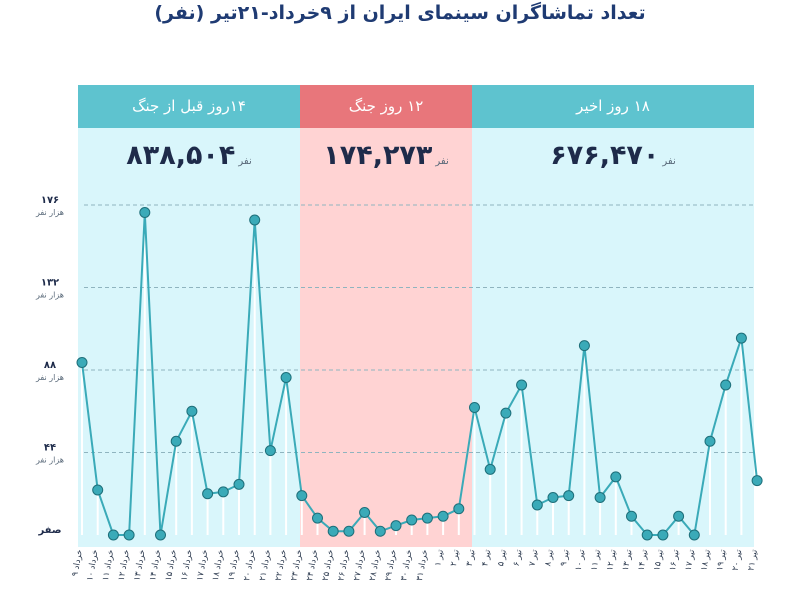 This screenshot has width=800, height=613. Describe the element at coordinates (202, 565) in the screenshot. I see `x-tick-label: ۱۷ خرداد` at that location.